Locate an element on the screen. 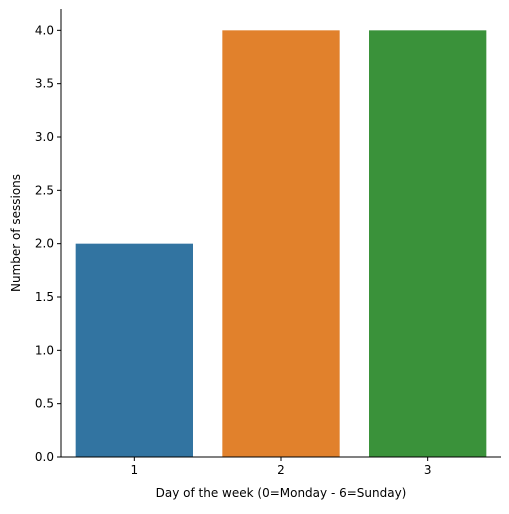 The height and width of the screenshot is (514, 509). y-tick-label: 0.5 is located at coordinates (44, 404).